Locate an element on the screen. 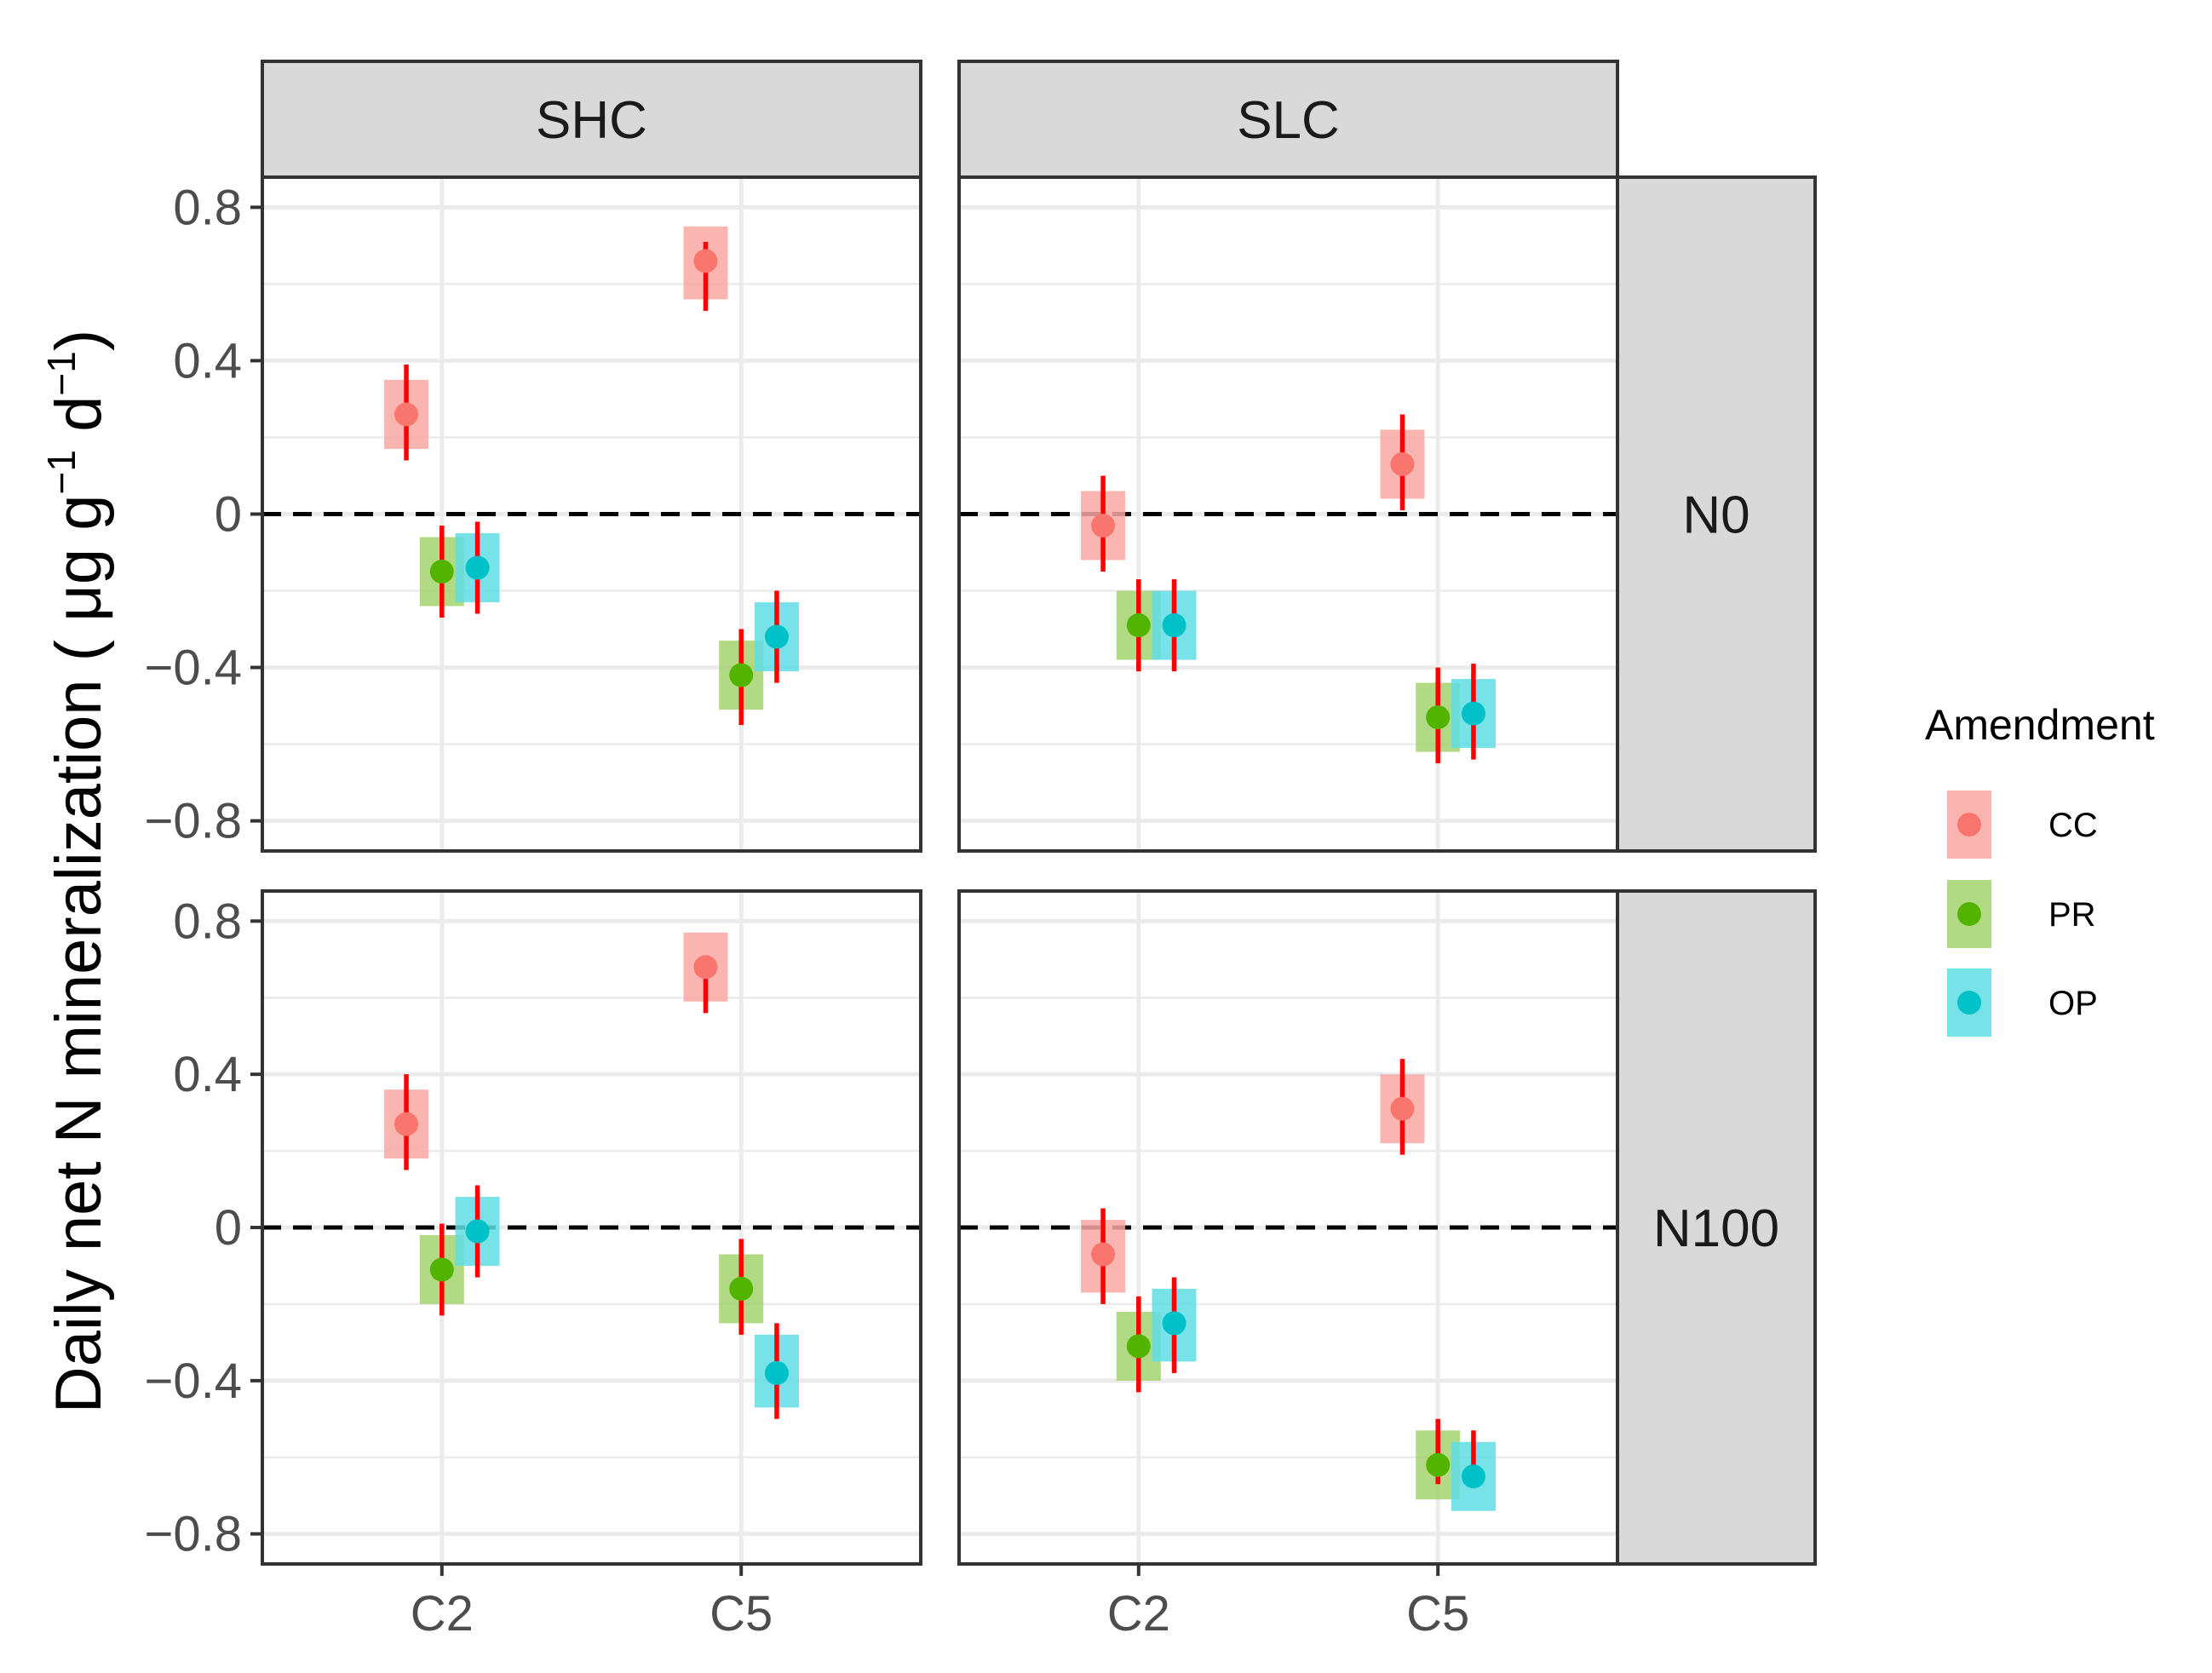 This screenshot has width=2212, height=1673. y-axis-title: Daily net N mineralization ( μg g−1 d−1) is located at coordinates (77, 871).